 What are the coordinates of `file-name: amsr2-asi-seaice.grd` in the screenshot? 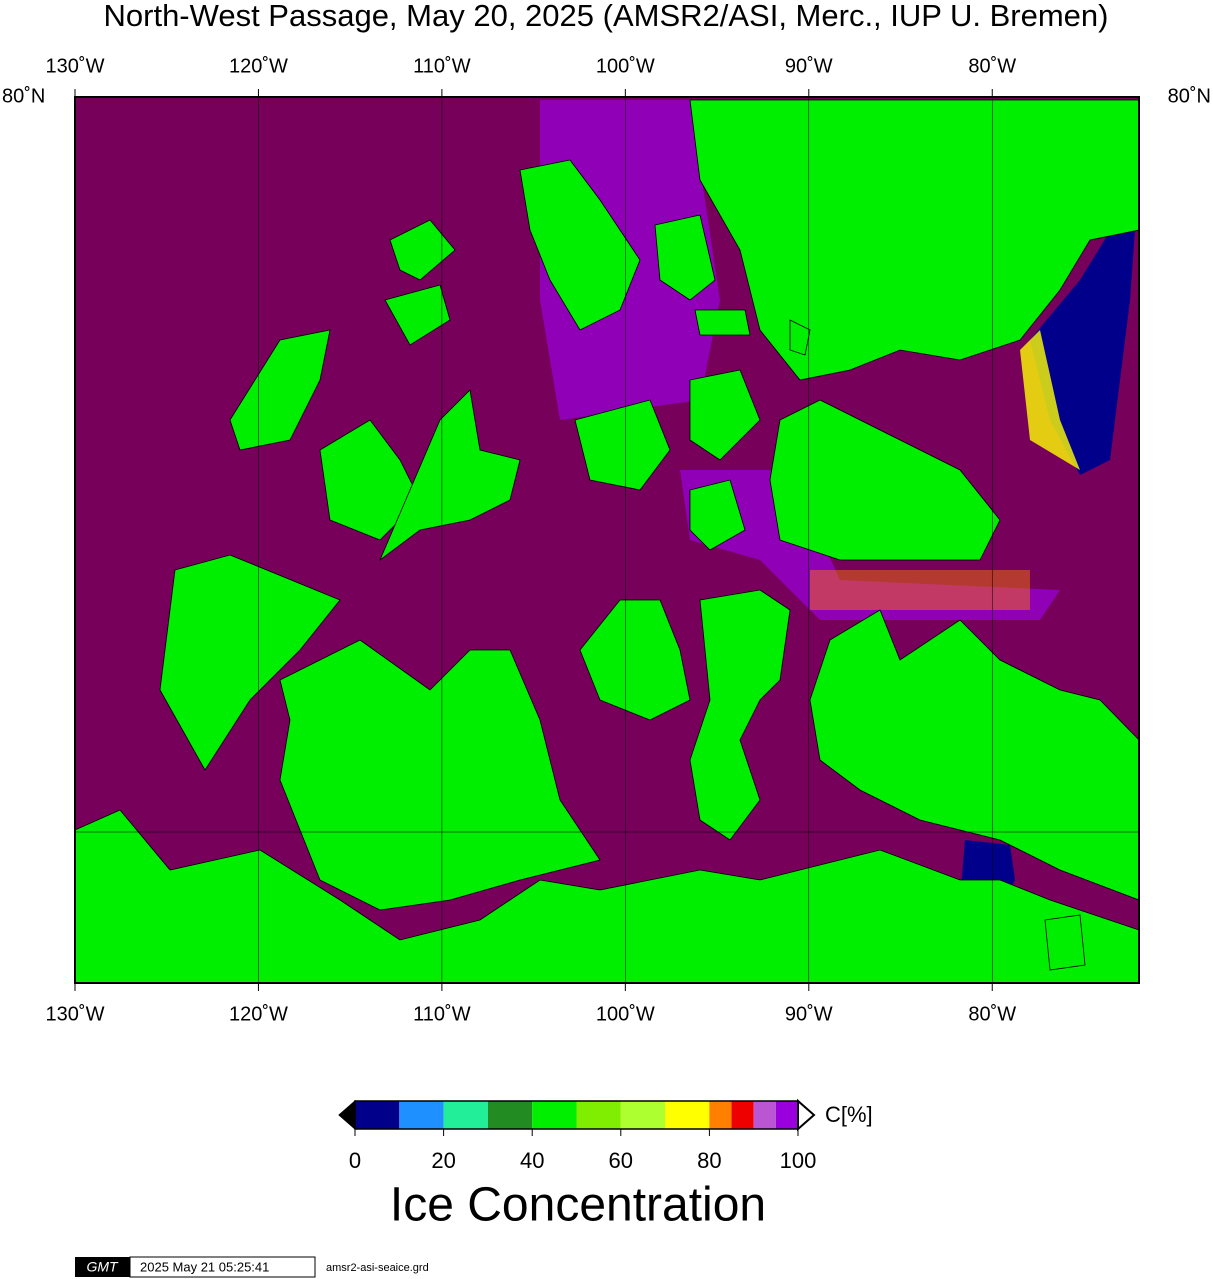 It's located at (377, 1268).